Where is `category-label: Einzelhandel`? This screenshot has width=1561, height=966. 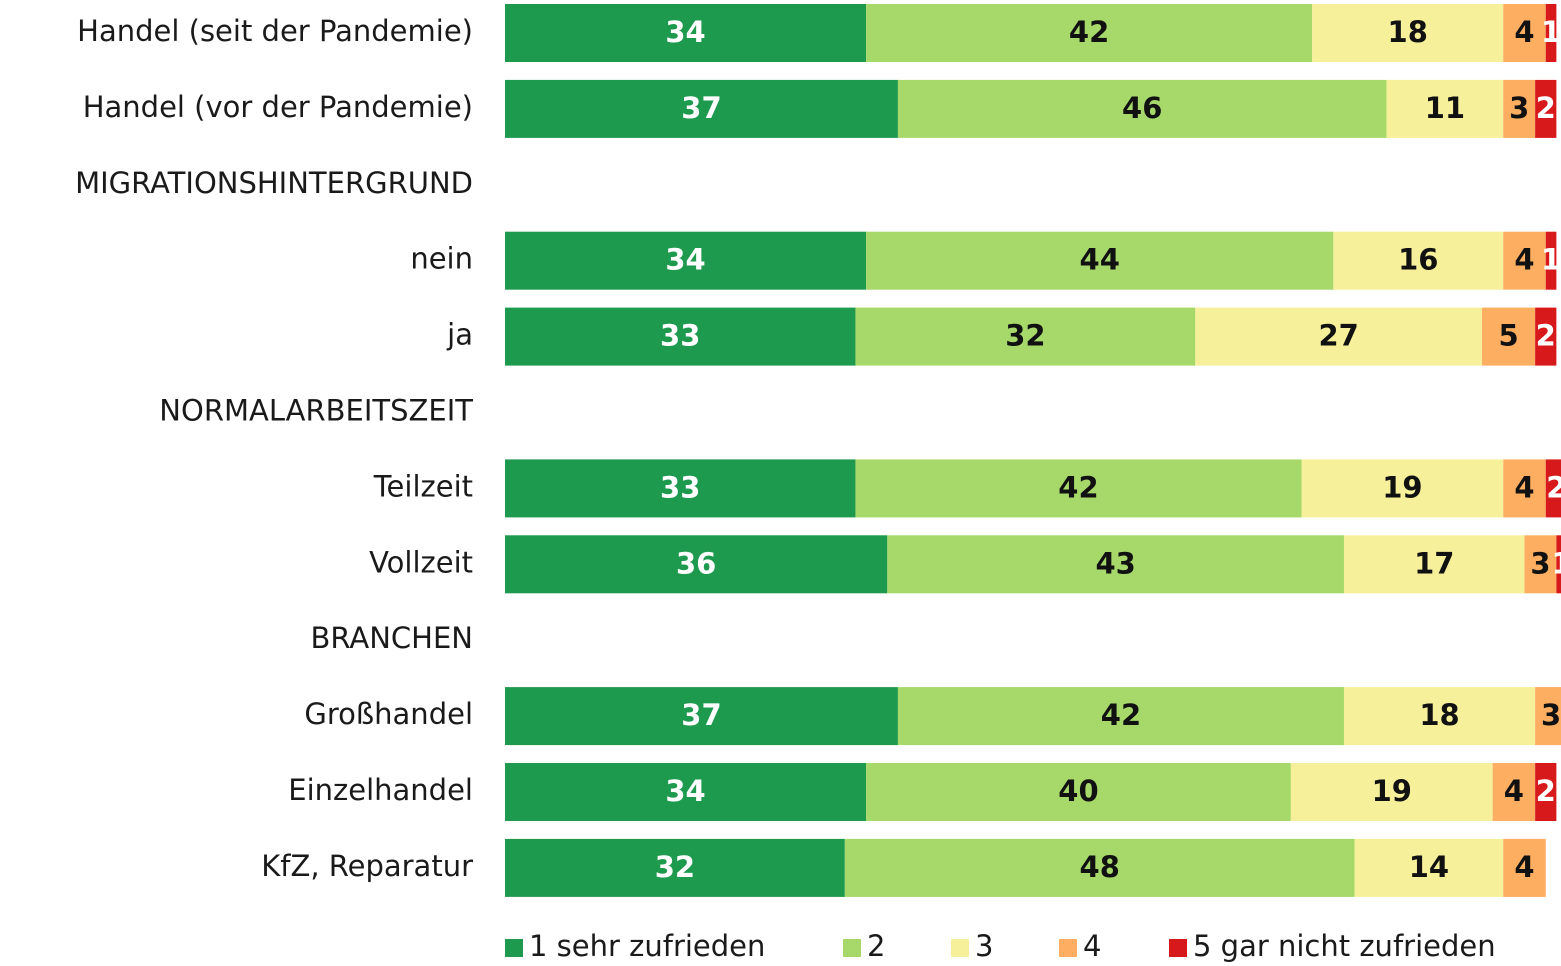 category-label: Einzelhandel is located at coordinates (380, 790).